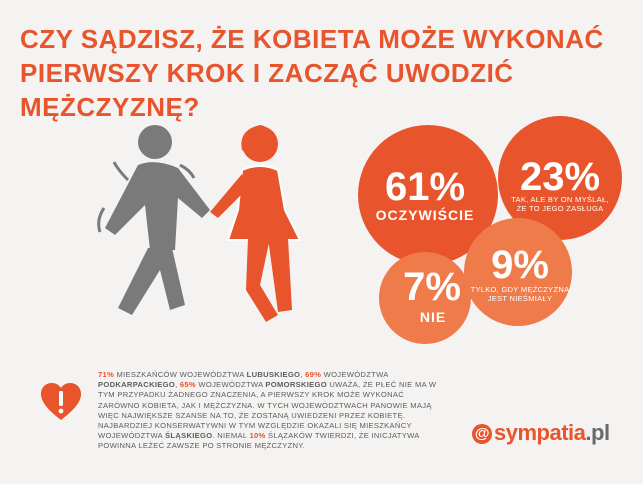 The height and width of the screenshot is (484, 643). What do you see at coordinates (155, 142) in the screenshot?
I see `man-head` at bounding box center [155, 142].